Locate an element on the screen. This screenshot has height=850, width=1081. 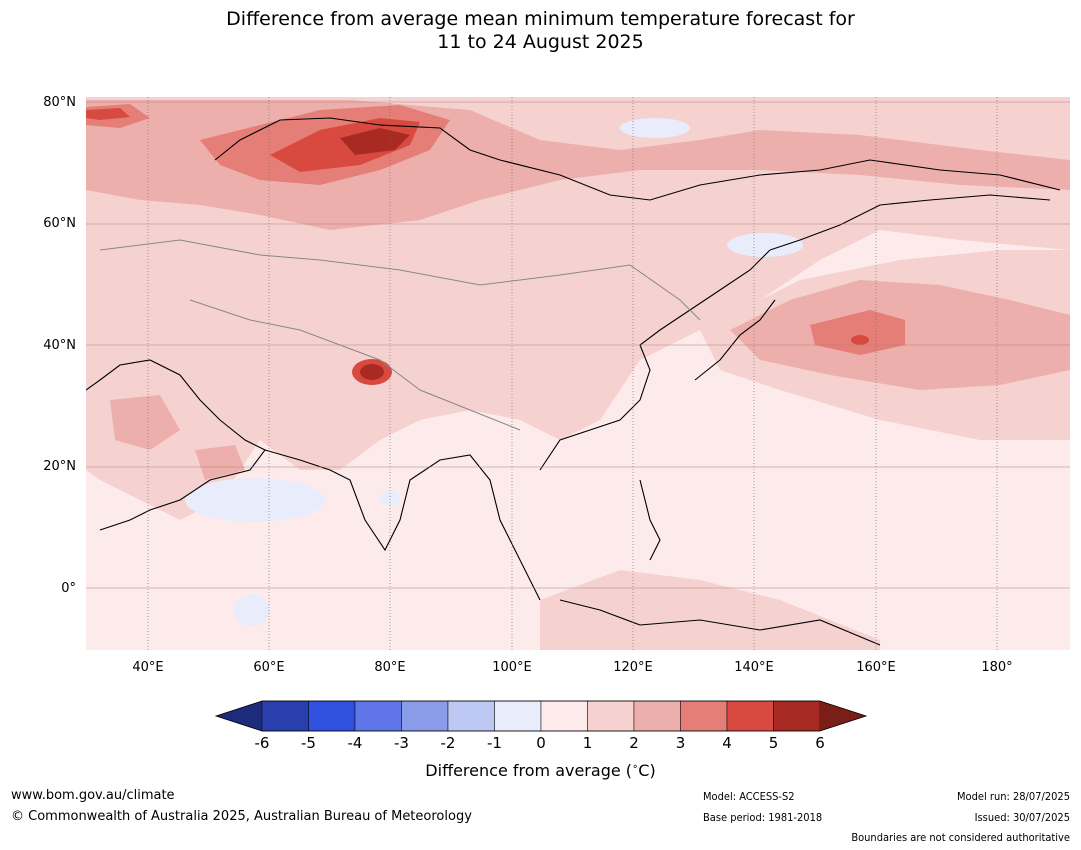
anomaly-band-5-6-siberia is located at coordinates (375, 141).